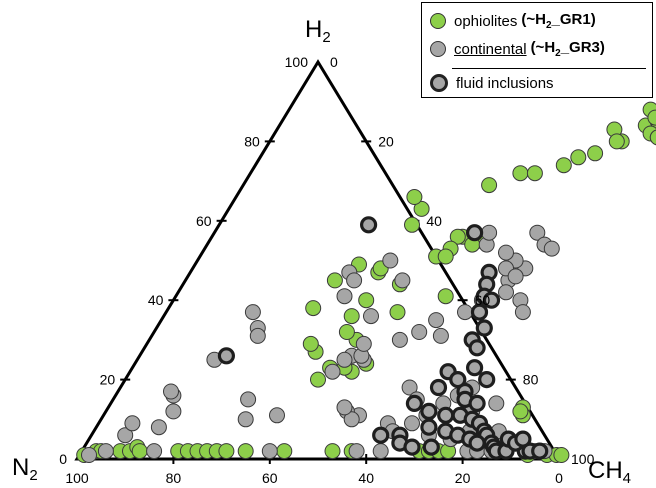 The width and height of the screenshot is (656, 488). Describe the element at coordinates (558, 21) in the screenshot. I see `legend-note: (~H2_GR1)` at that location.